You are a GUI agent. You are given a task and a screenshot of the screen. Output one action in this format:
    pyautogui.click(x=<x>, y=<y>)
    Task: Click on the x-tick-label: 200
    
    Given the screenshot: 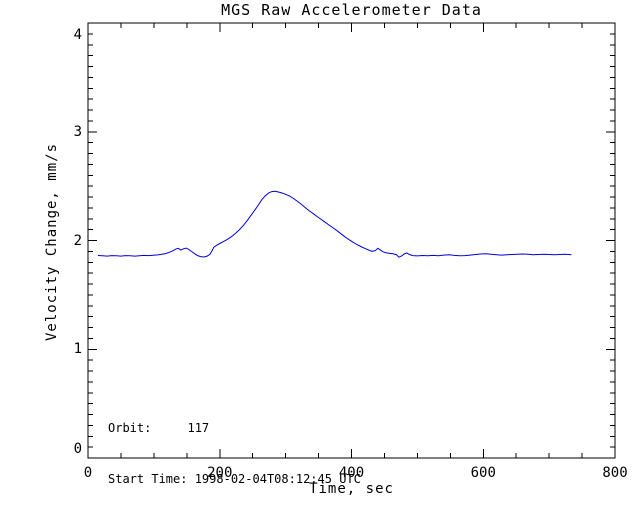 What is the action you would take?
    pyautogui.click(x=220, y=473)
    